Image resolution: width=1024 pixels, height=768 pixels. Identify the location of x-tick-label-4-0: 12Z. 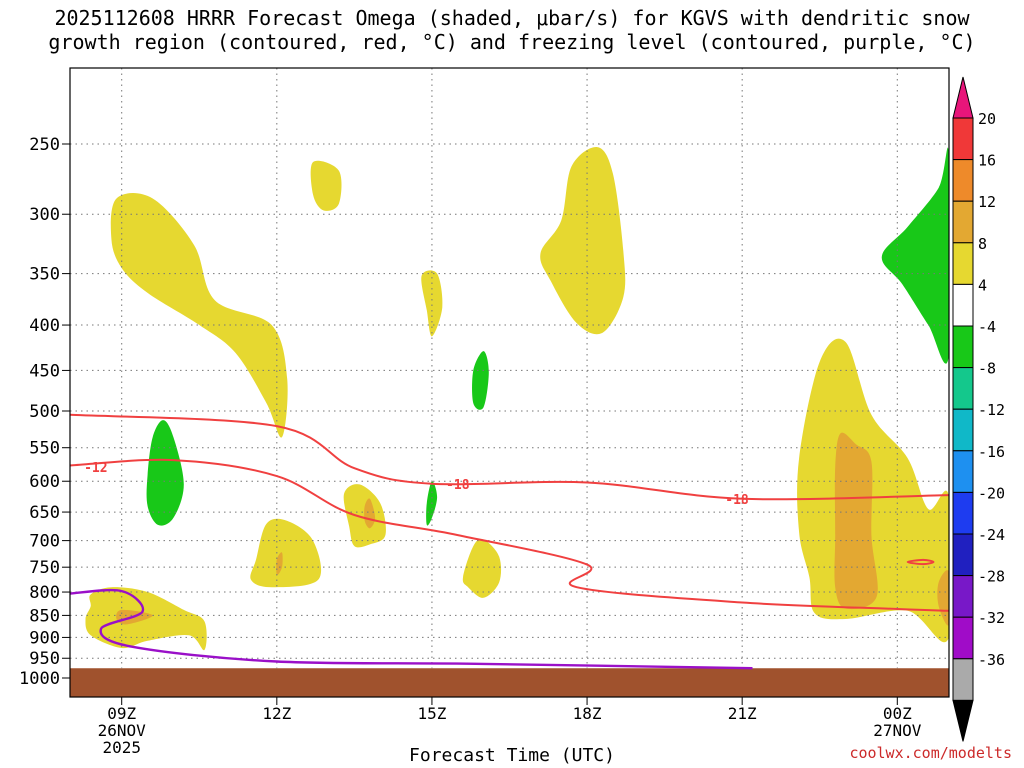
(276, 713).